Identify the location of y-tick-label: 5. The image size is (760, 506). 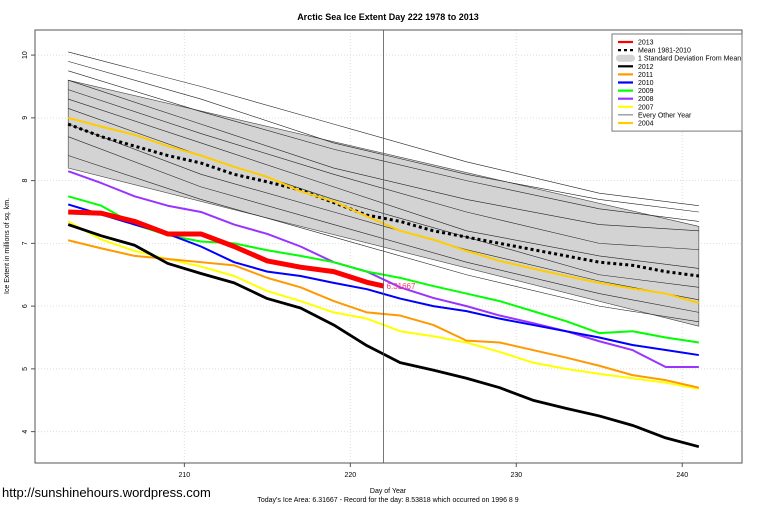
(25, 369).